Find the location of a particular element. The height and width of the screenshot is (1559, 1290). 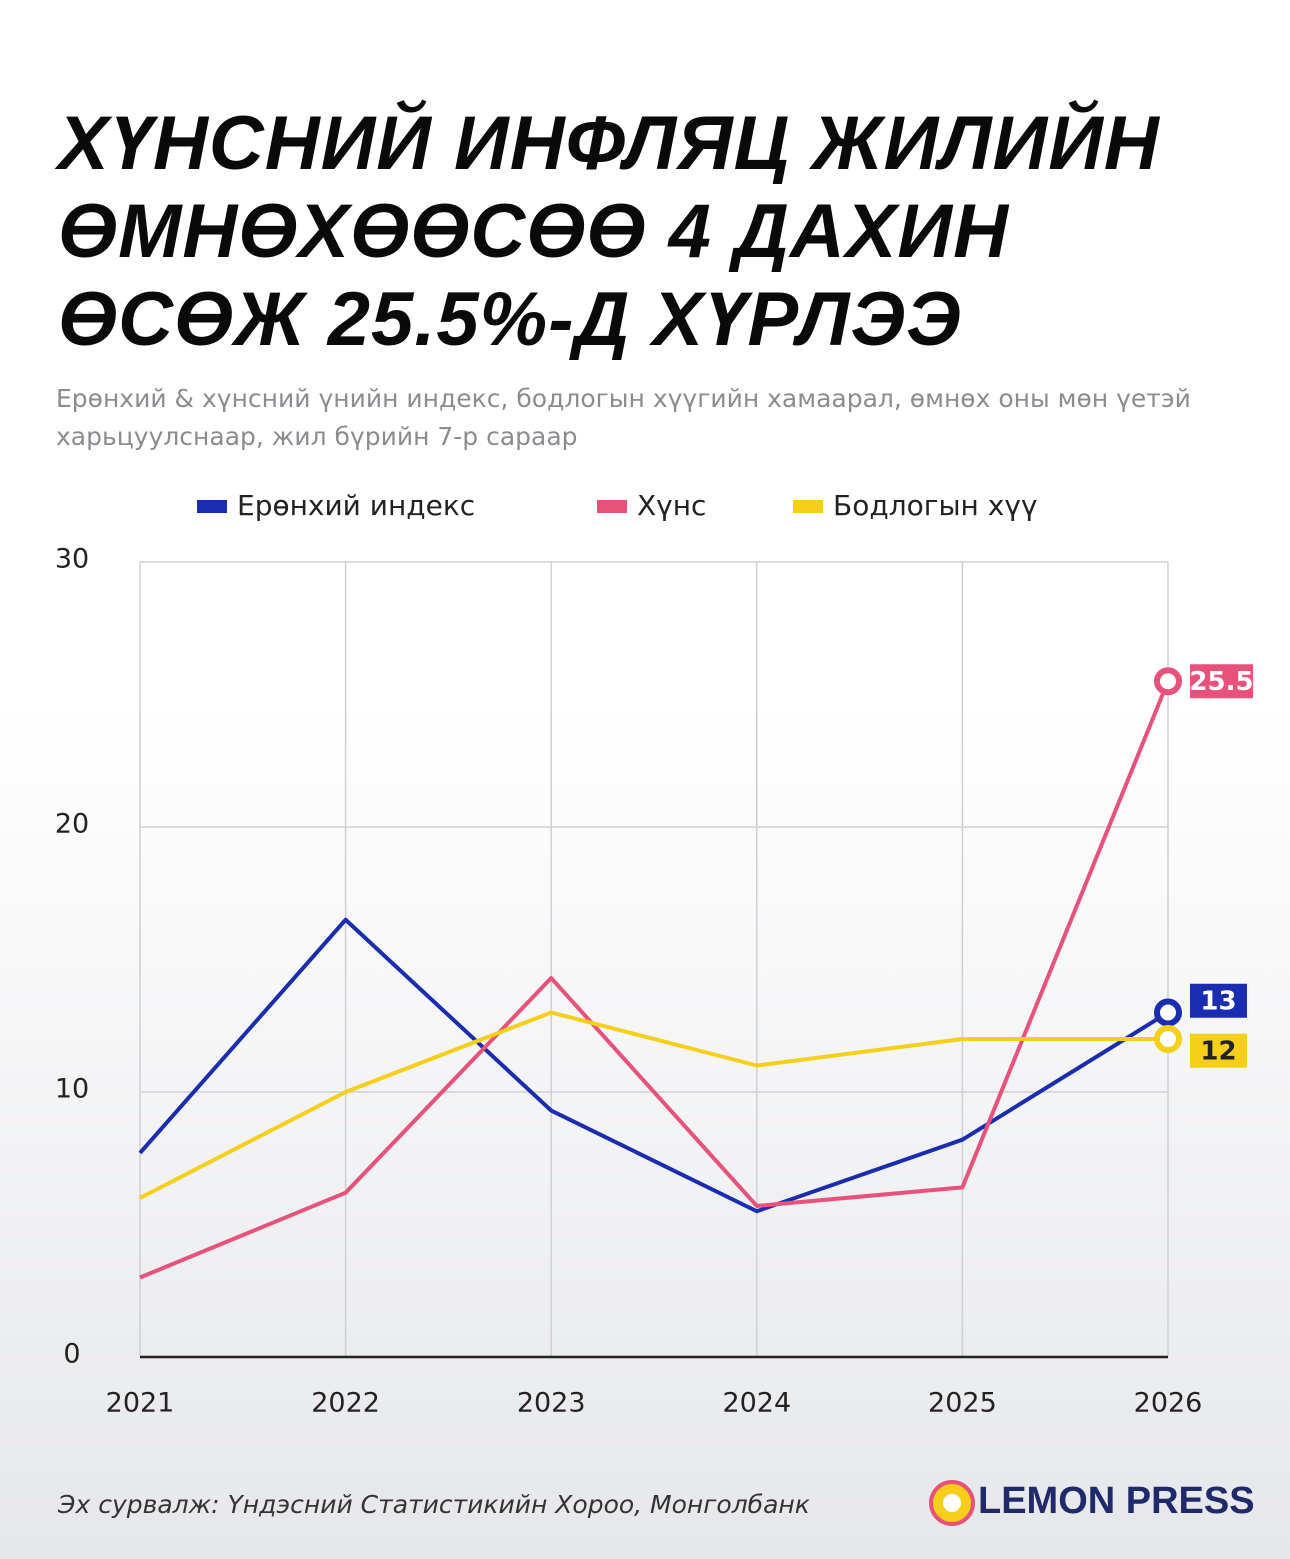

logo-text: LEMON PRESS is located at coordinates (1116, 1501).